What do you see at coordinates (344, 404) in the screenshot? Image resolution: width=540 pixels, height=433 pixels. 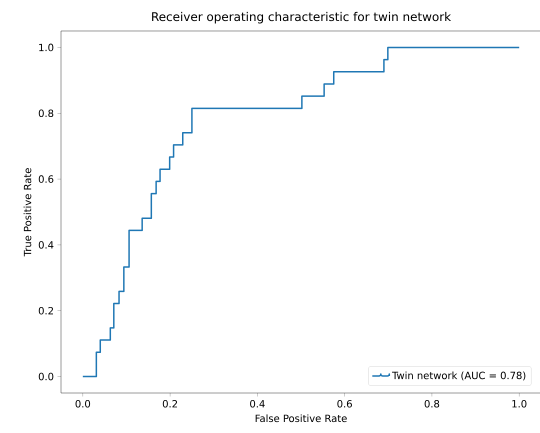 I see `x-tick-label: 0.6` at bounding box center [344, 404].